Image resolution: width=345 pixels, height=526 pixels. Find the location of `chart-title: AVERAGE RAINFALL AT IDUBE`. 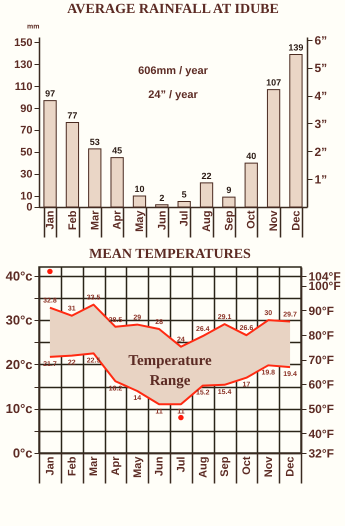

chart-title: AVERAGE RAINFALL AT IDUBE is located at coordinates (173, 9).